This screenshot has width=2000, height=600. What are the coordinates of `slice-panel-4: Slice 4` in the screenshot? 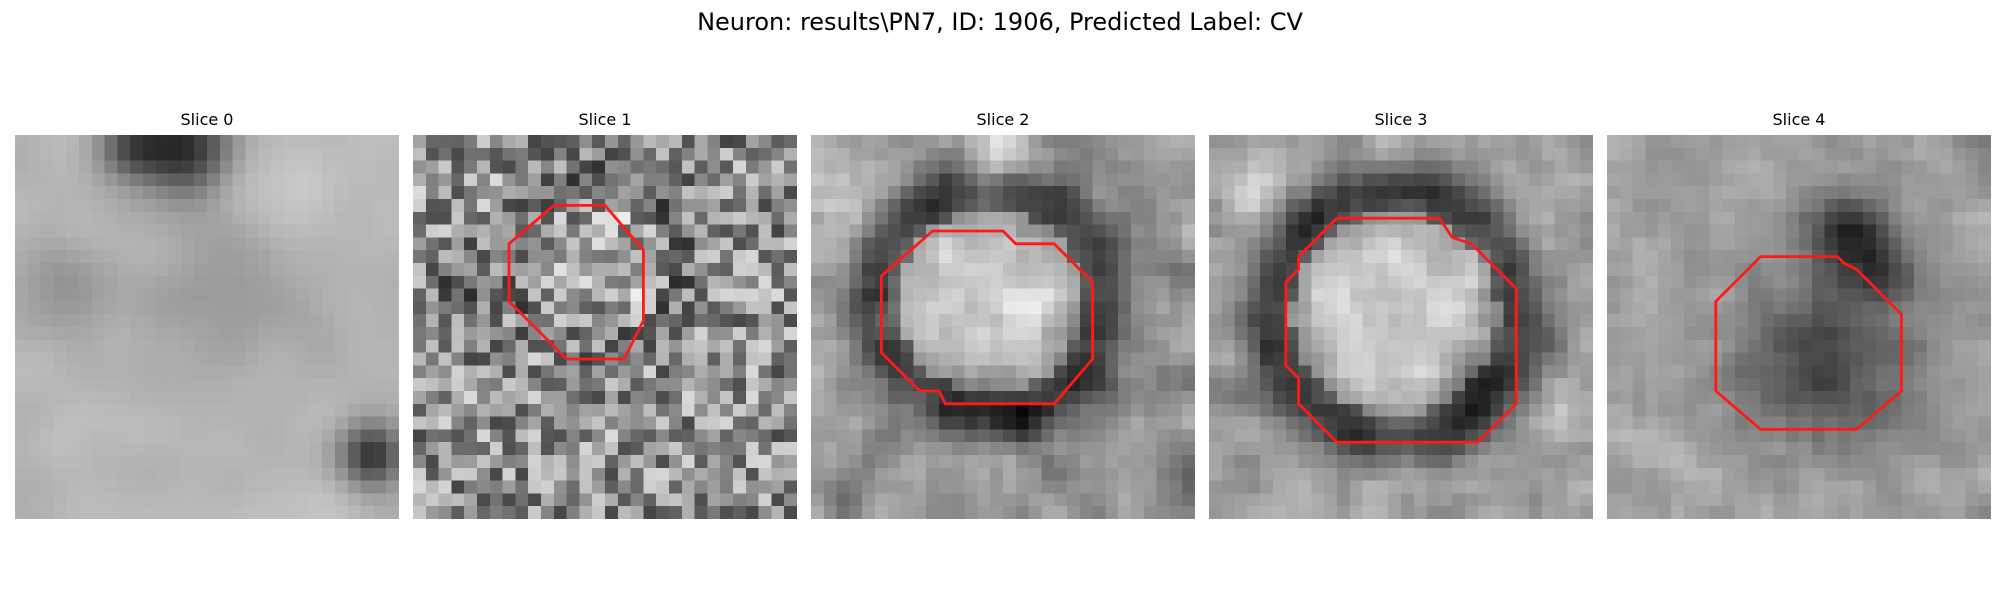 It's located at (1799, 313).